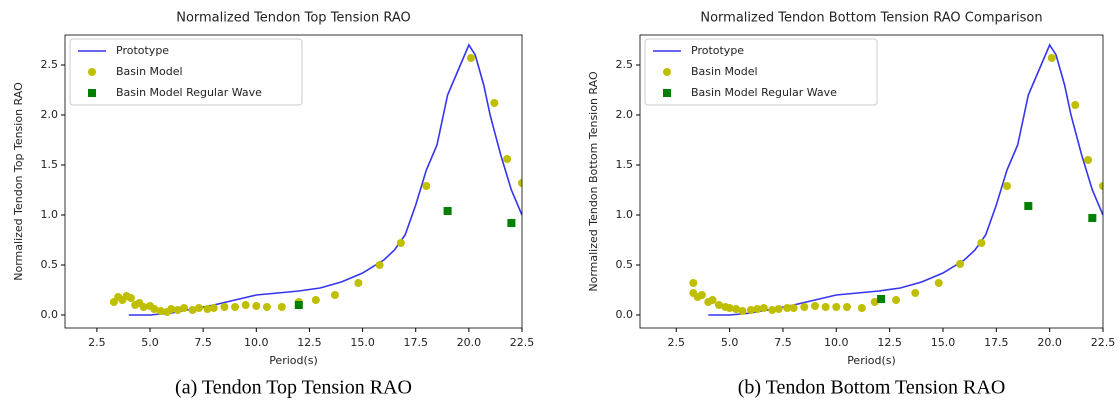 The image size is (1120, 410). Describe the element at coordinates (18, 181) in the screenshot. I see `y-axis-label: Normalized Tendon Top Tension RAO` at that location.